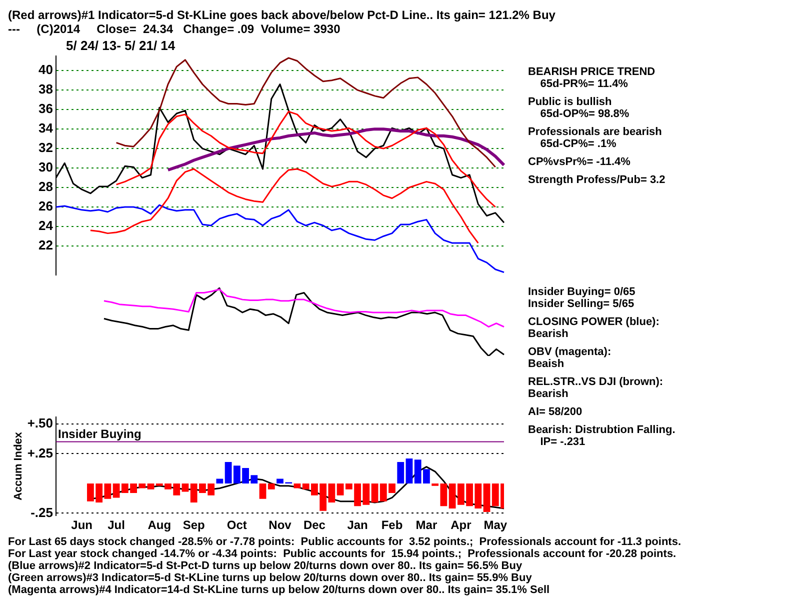 The width and height of the screenshot is (800, 600). What do you see at coordinates (580, 162) in the screenshot?
I see `text: CP%vsPr%= -11.4%` at bounding box center [580, 162].